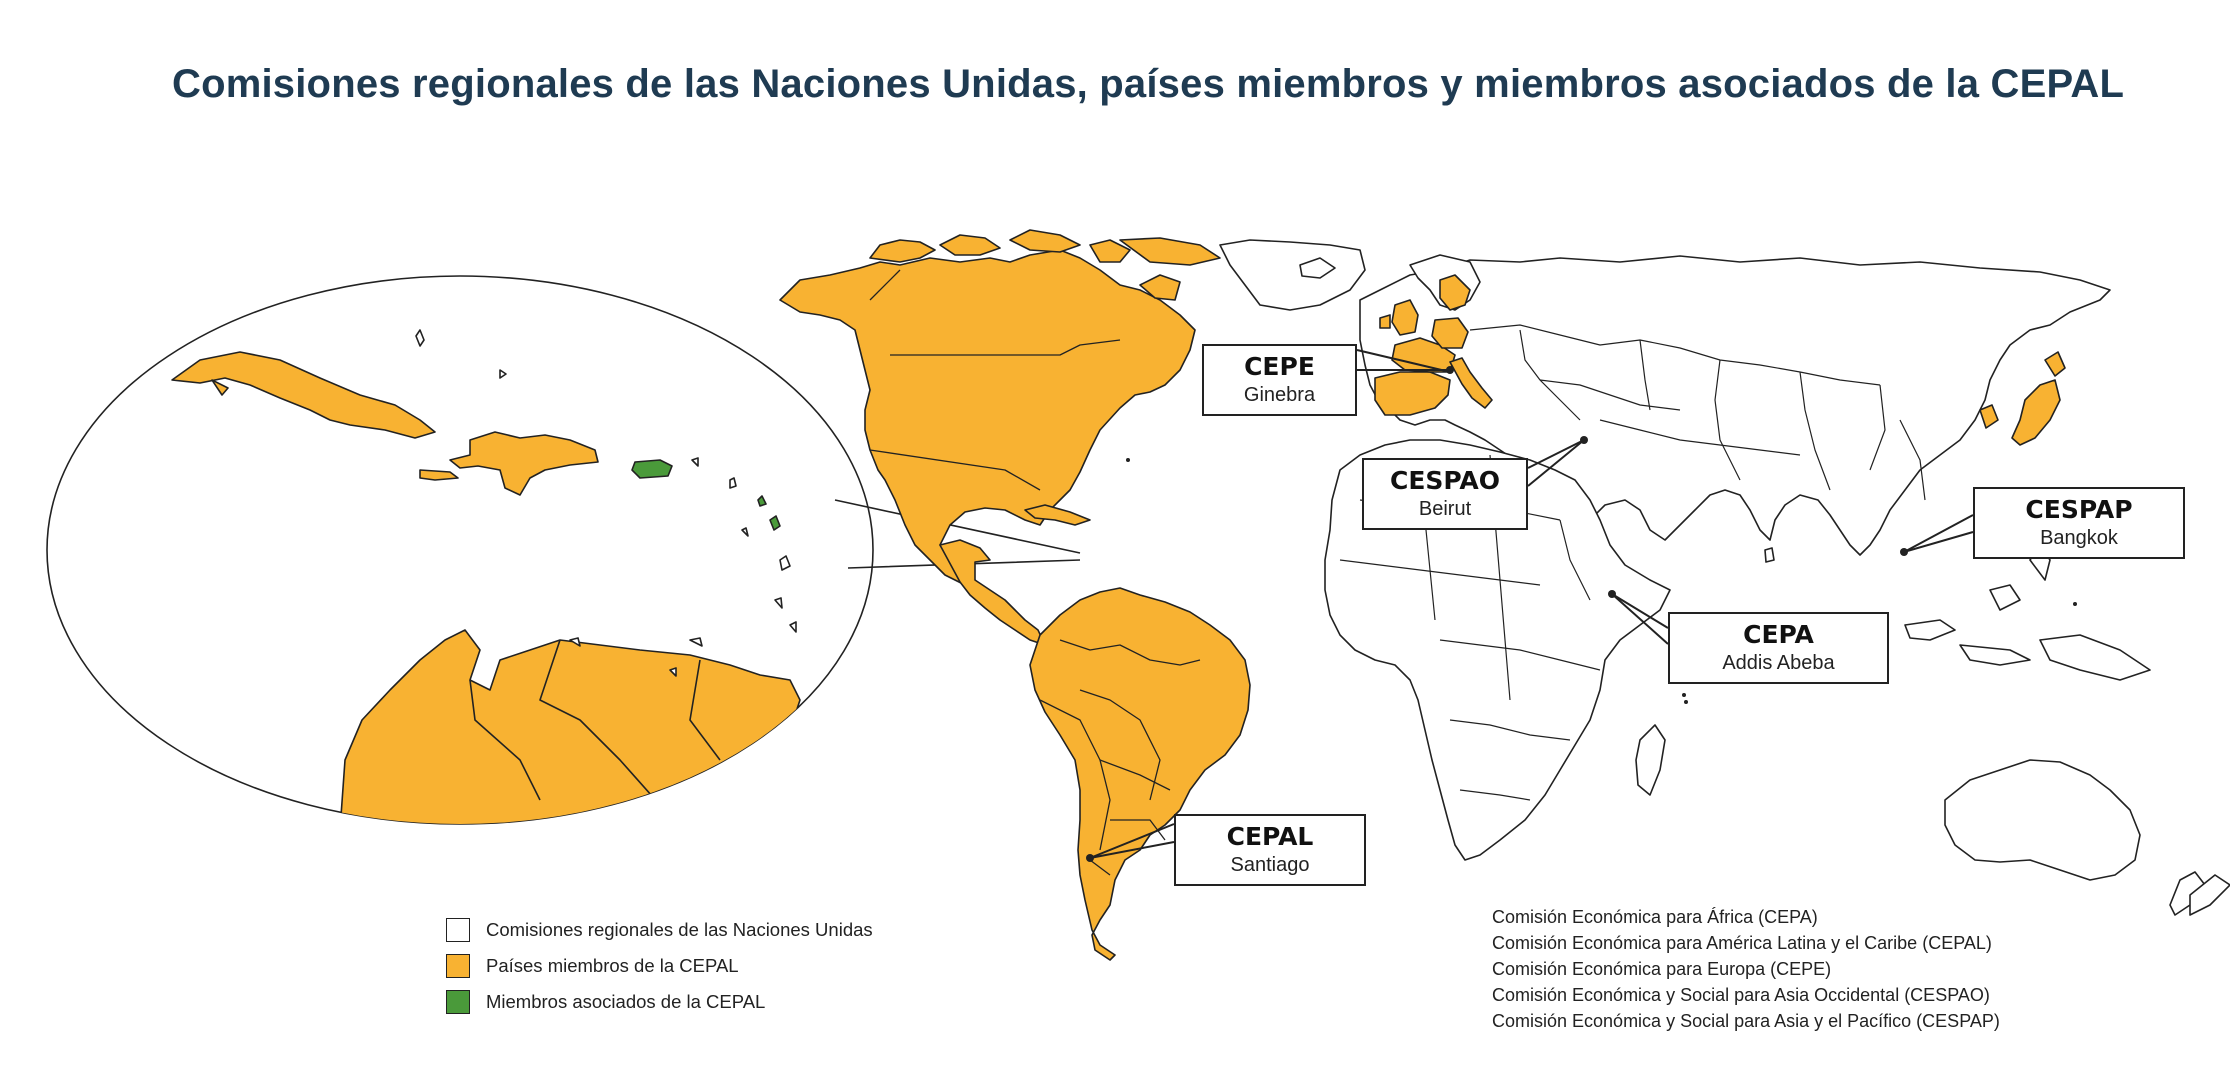  What do you see at coordinates (1989, 416) in the screenshot?
I see `south-korea` at bounding box center [1989, 416].